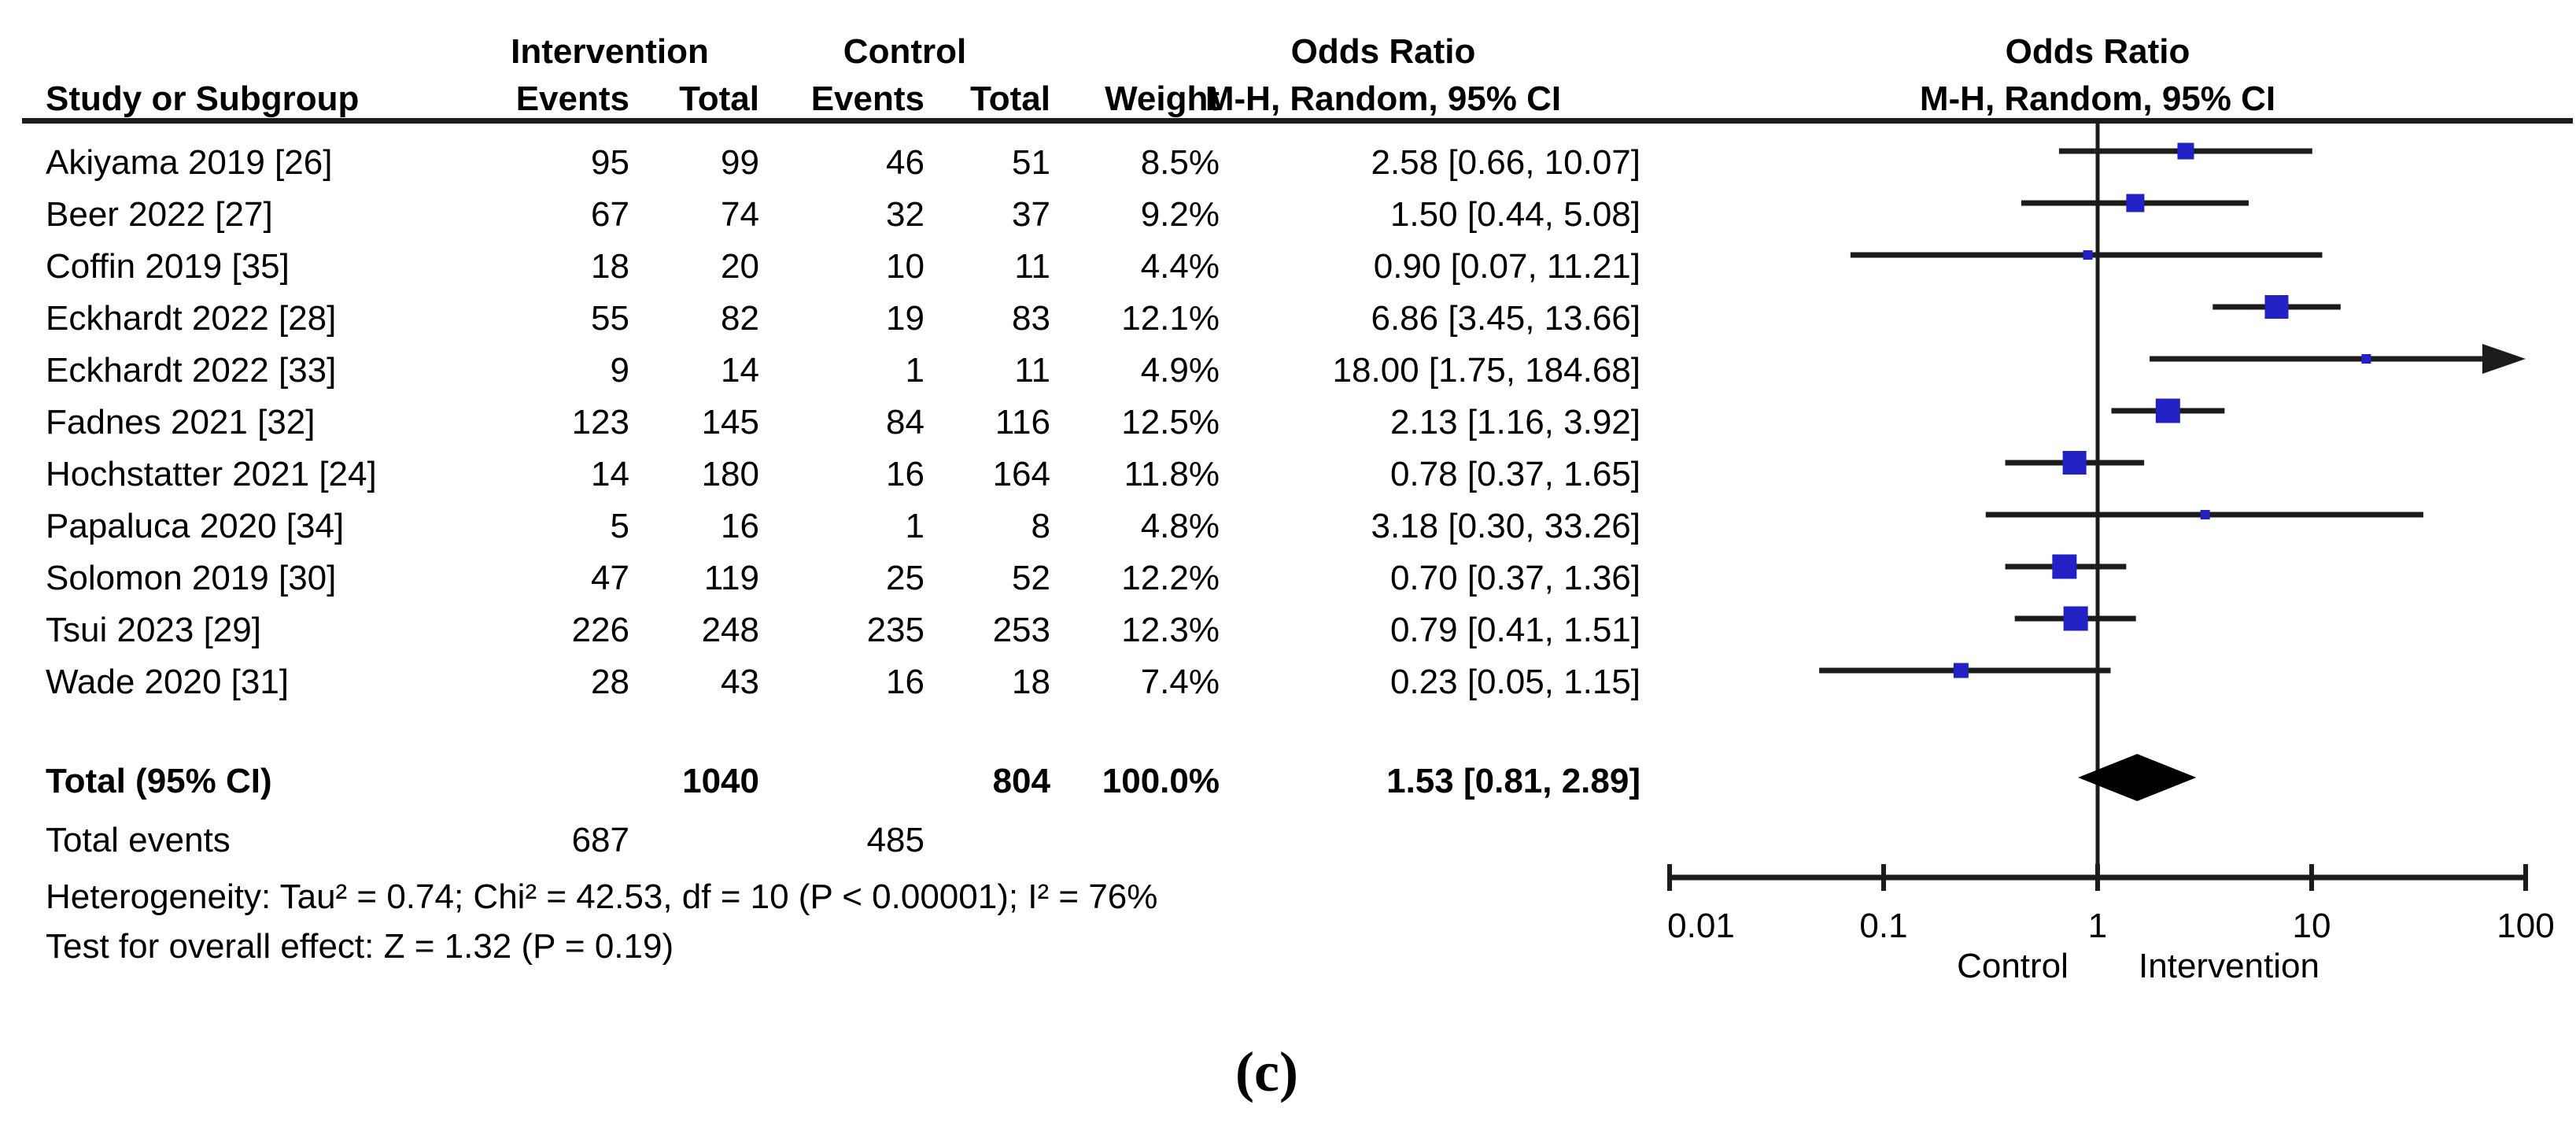 The image size is (2576, 1123). Describe the element at coordinates (1010, 98) in the screenshot. I see `col-header-control-total: Total` at that location.